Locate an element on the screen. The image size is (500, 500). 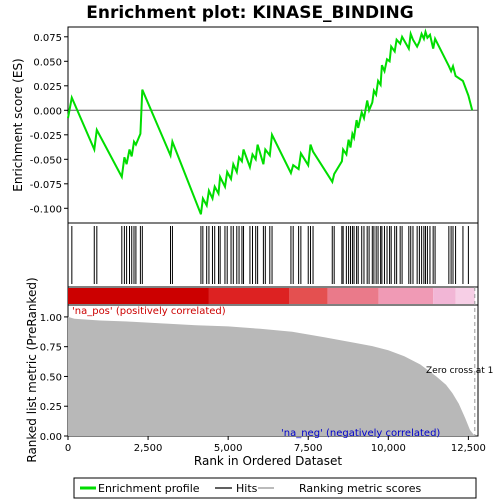
metric-y-tick-label: 0.50 is located at coordinates (51, 377).